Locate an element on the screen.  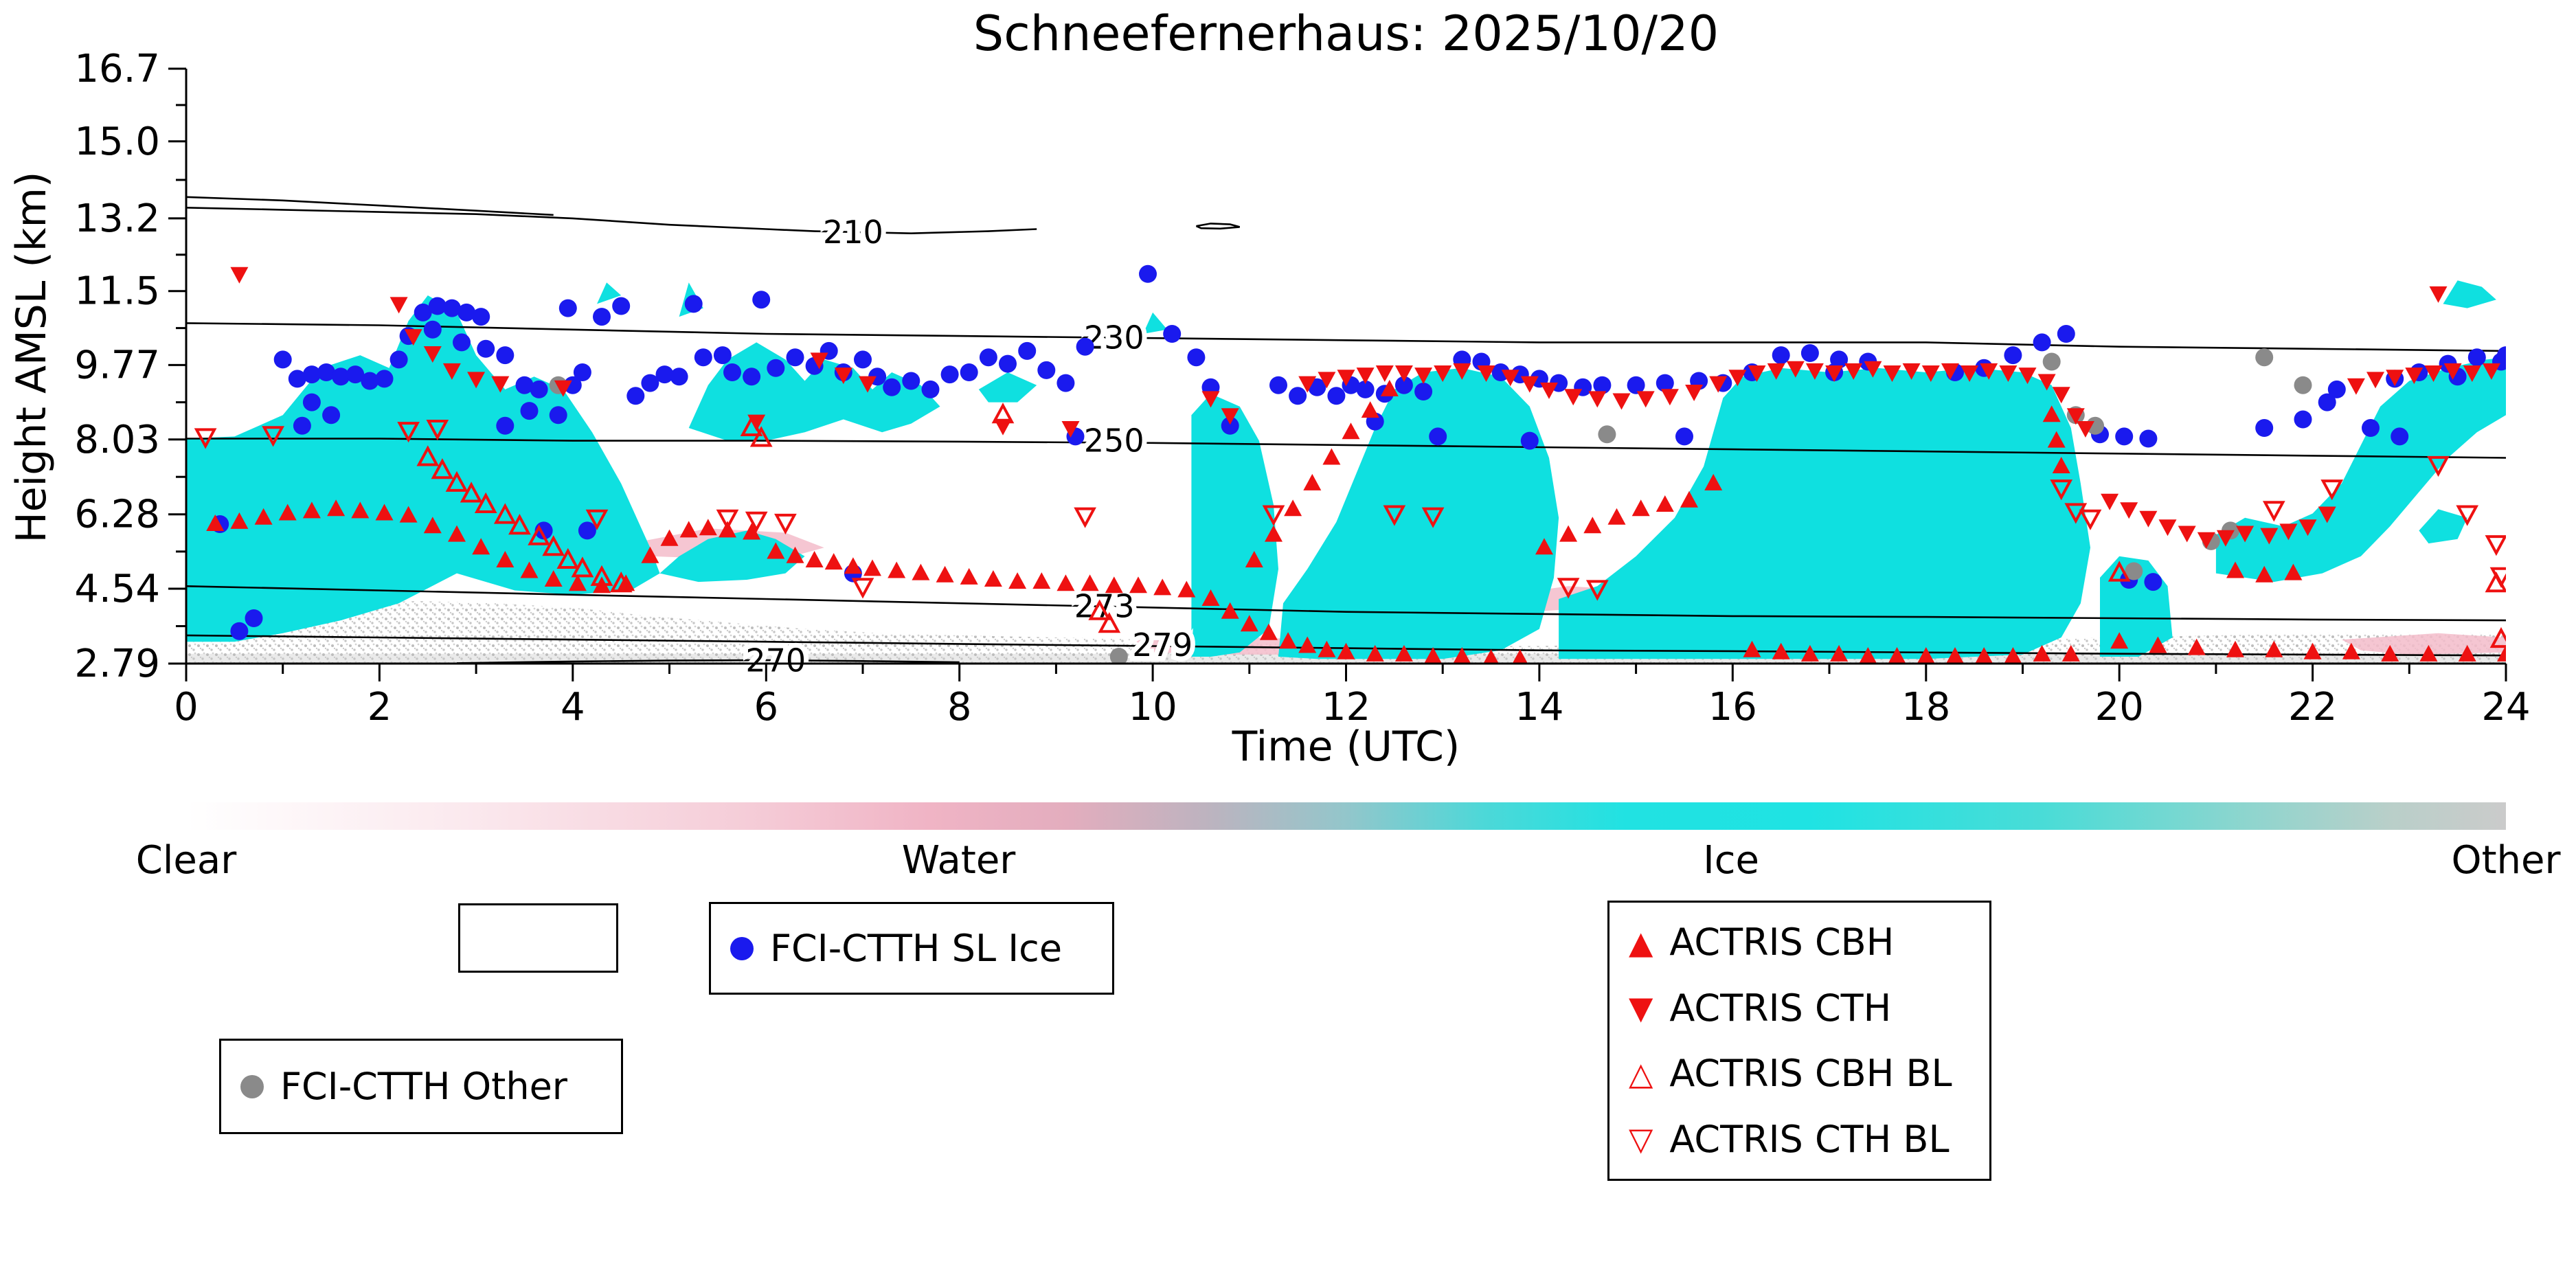
svg-text: 8 is located at coordinates (959, 707).